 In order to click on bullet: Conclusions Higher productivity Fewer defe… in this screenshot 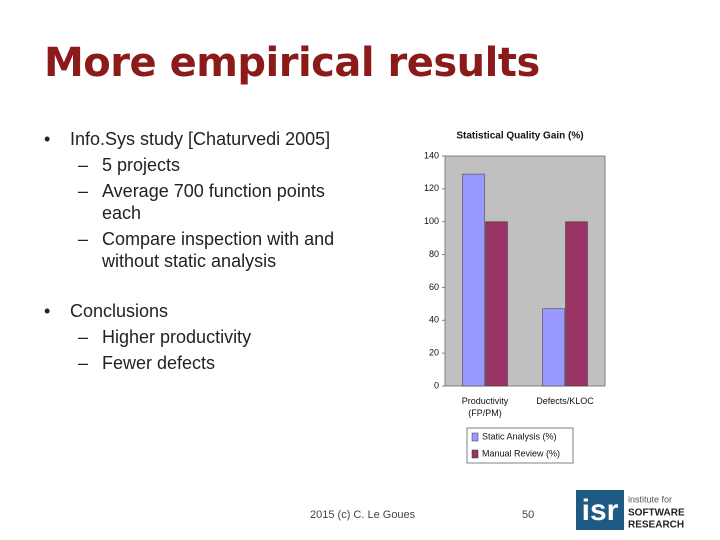, I will do `click(190, 337)`.